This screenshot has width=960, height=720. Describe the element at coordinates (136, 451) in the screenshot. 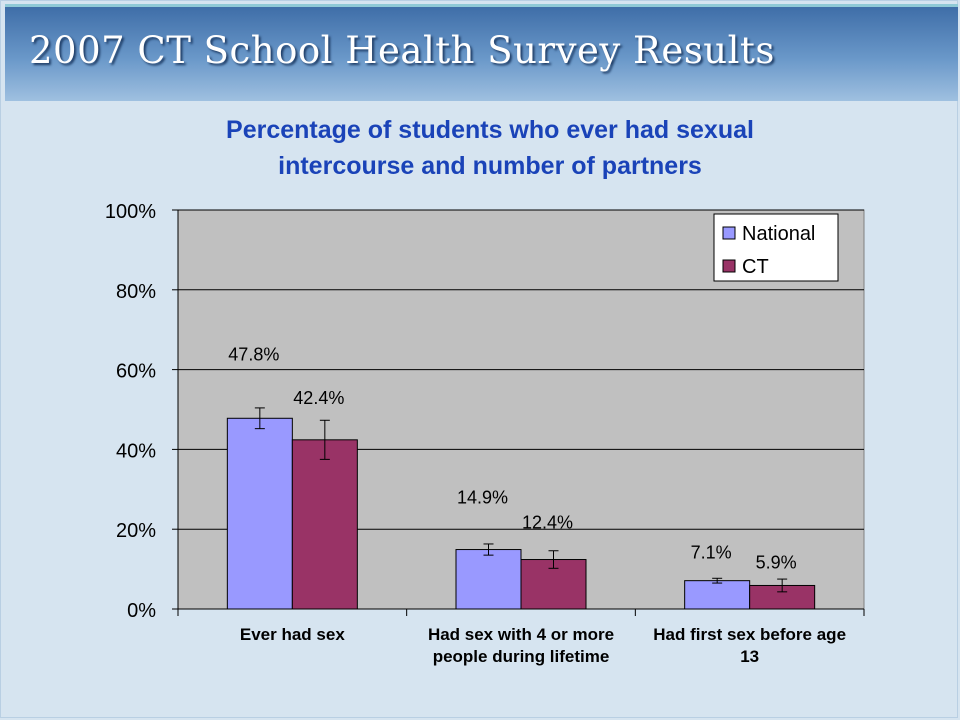

I see `y-tick-label: 40%` at that location.